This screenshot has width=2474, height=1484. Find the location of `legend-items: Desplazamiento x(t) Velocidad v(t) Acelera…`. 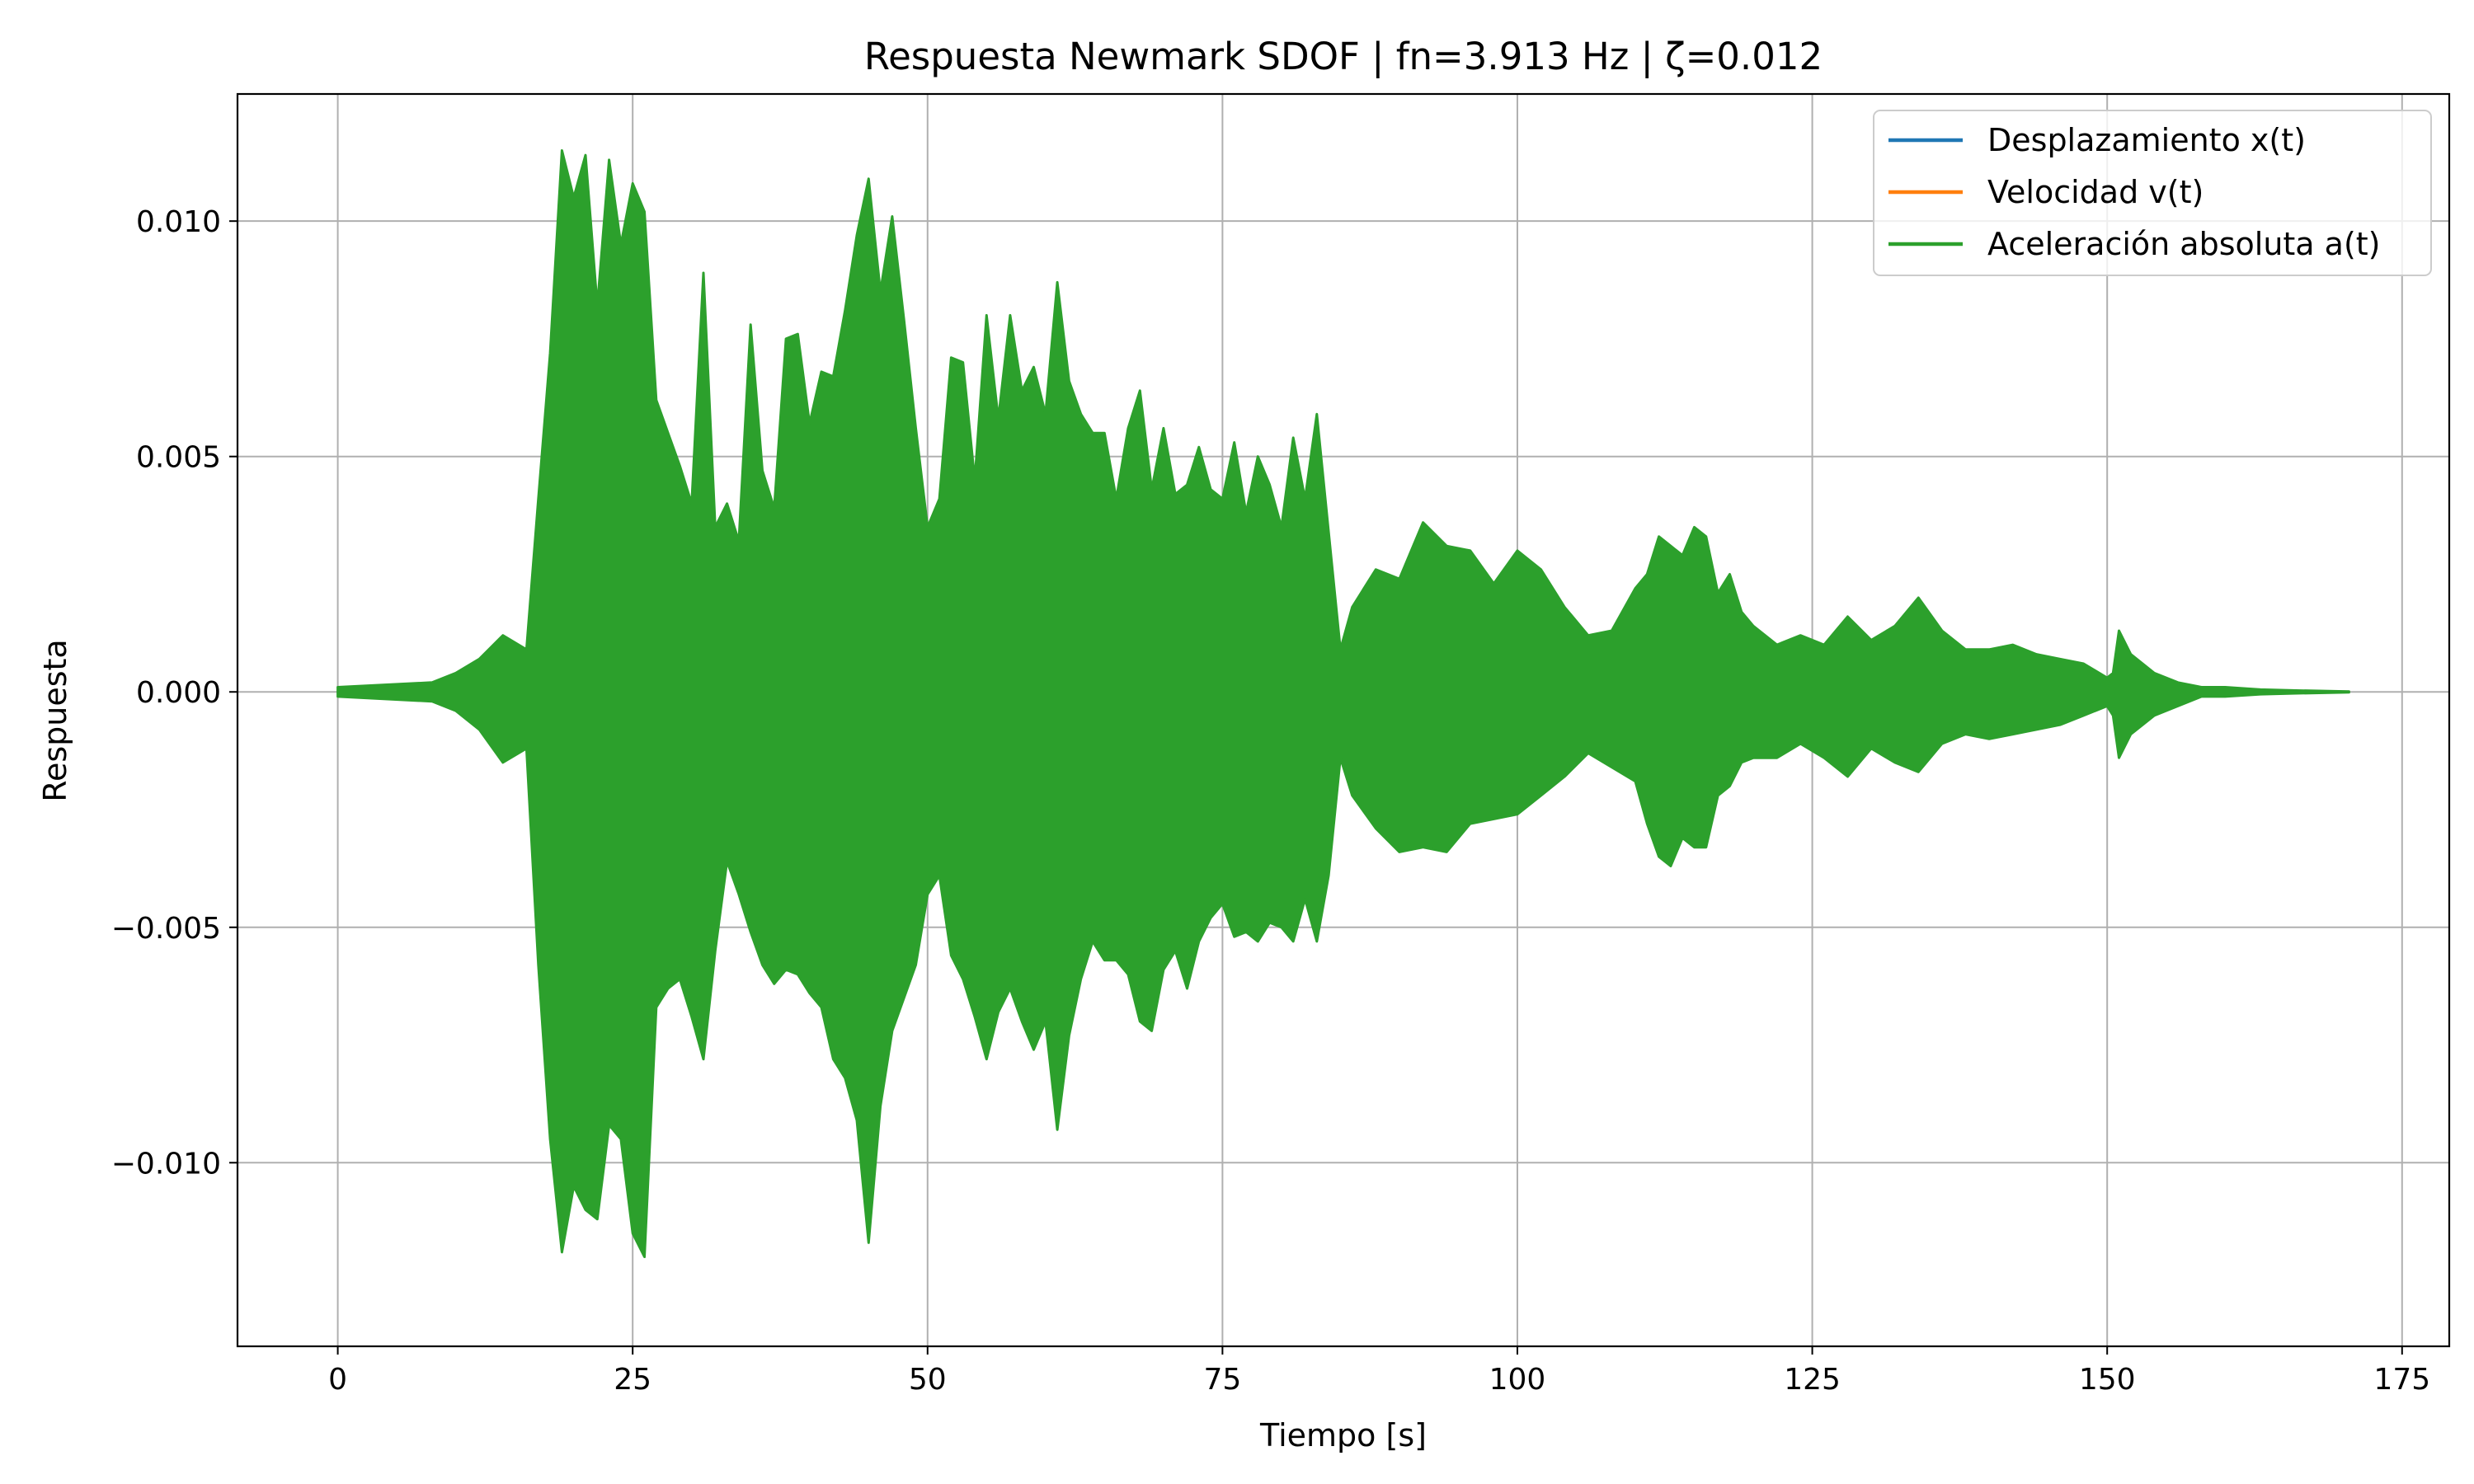

legend-items: Desplazamiento x(t) Velocidad v(t) Acelera… is located at coordinates (2134, 192).